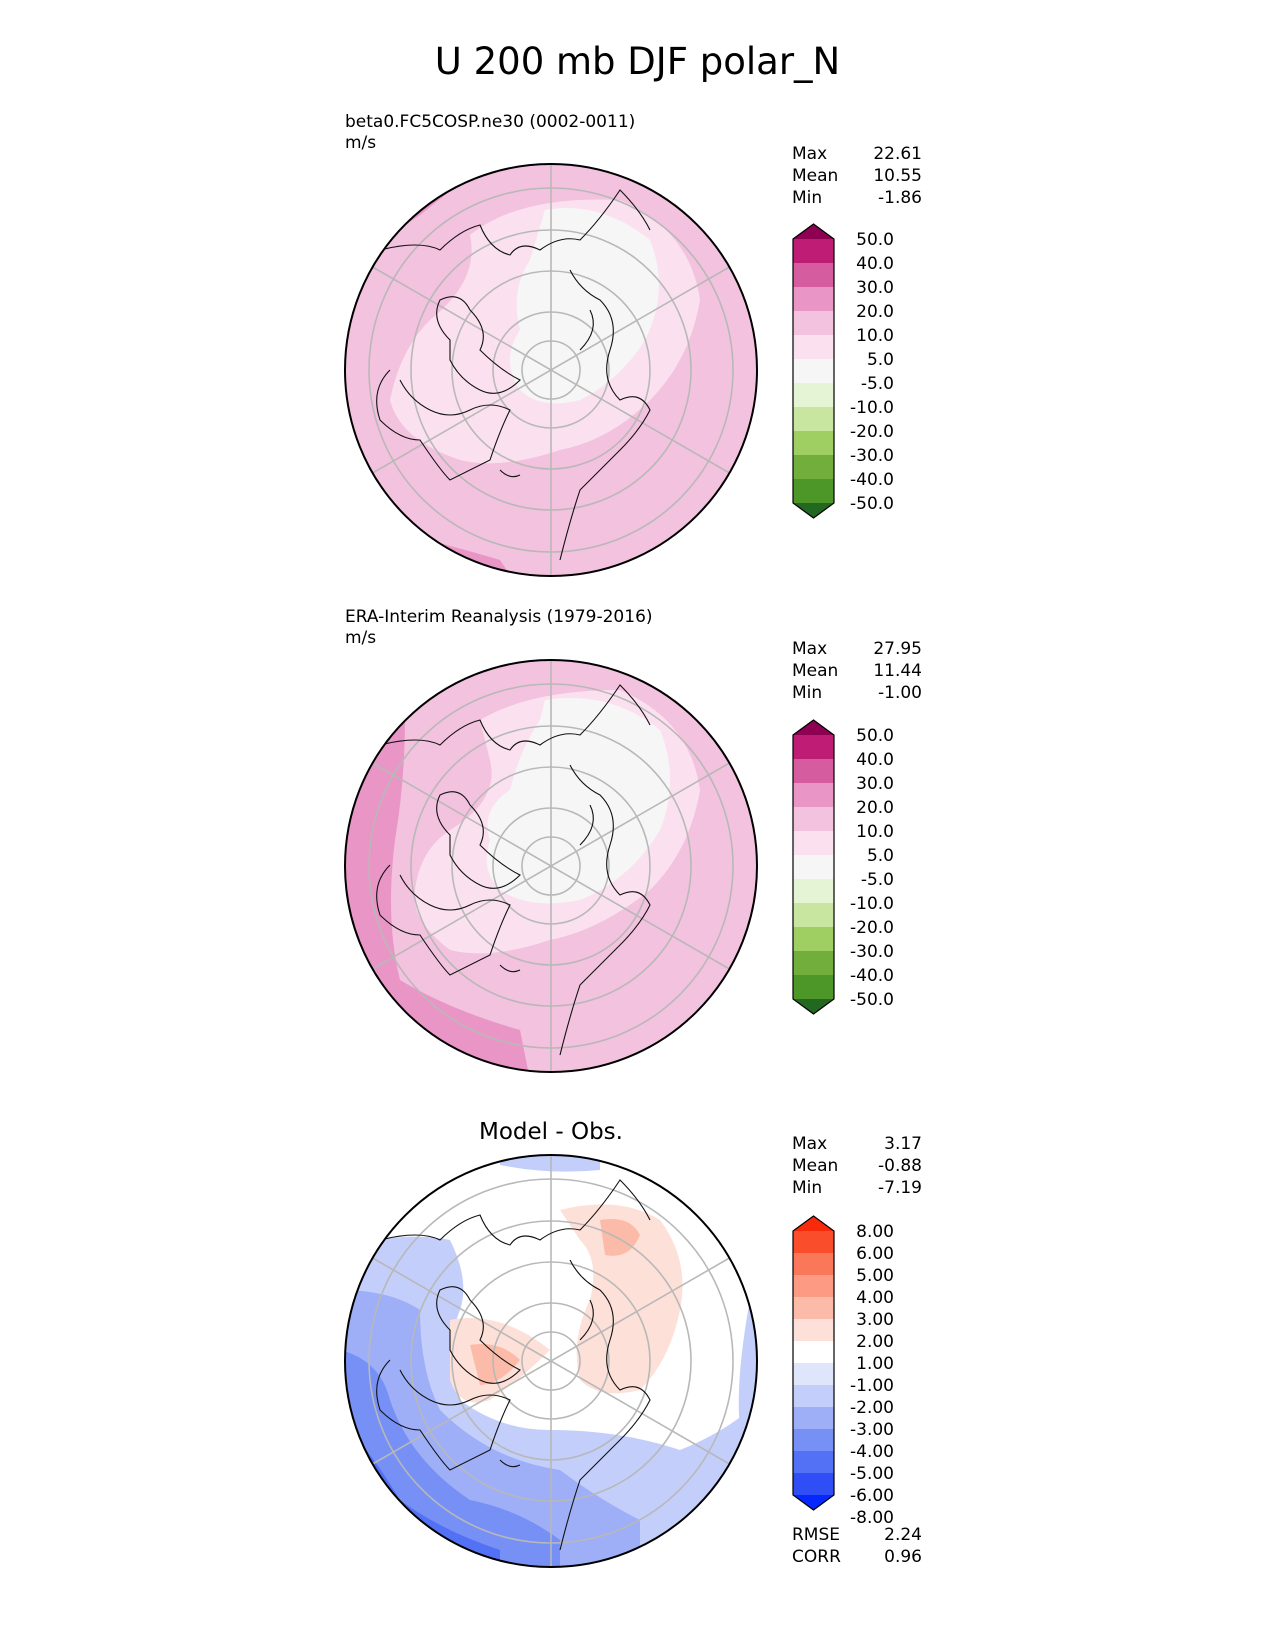 The width and height of the screenshot is (1275, 1650). What do you see at coordinates (813, 1502) in the screenshot?
I see `panel-3-colorbar-extend-bottom` at bounding box center [813, 1502].